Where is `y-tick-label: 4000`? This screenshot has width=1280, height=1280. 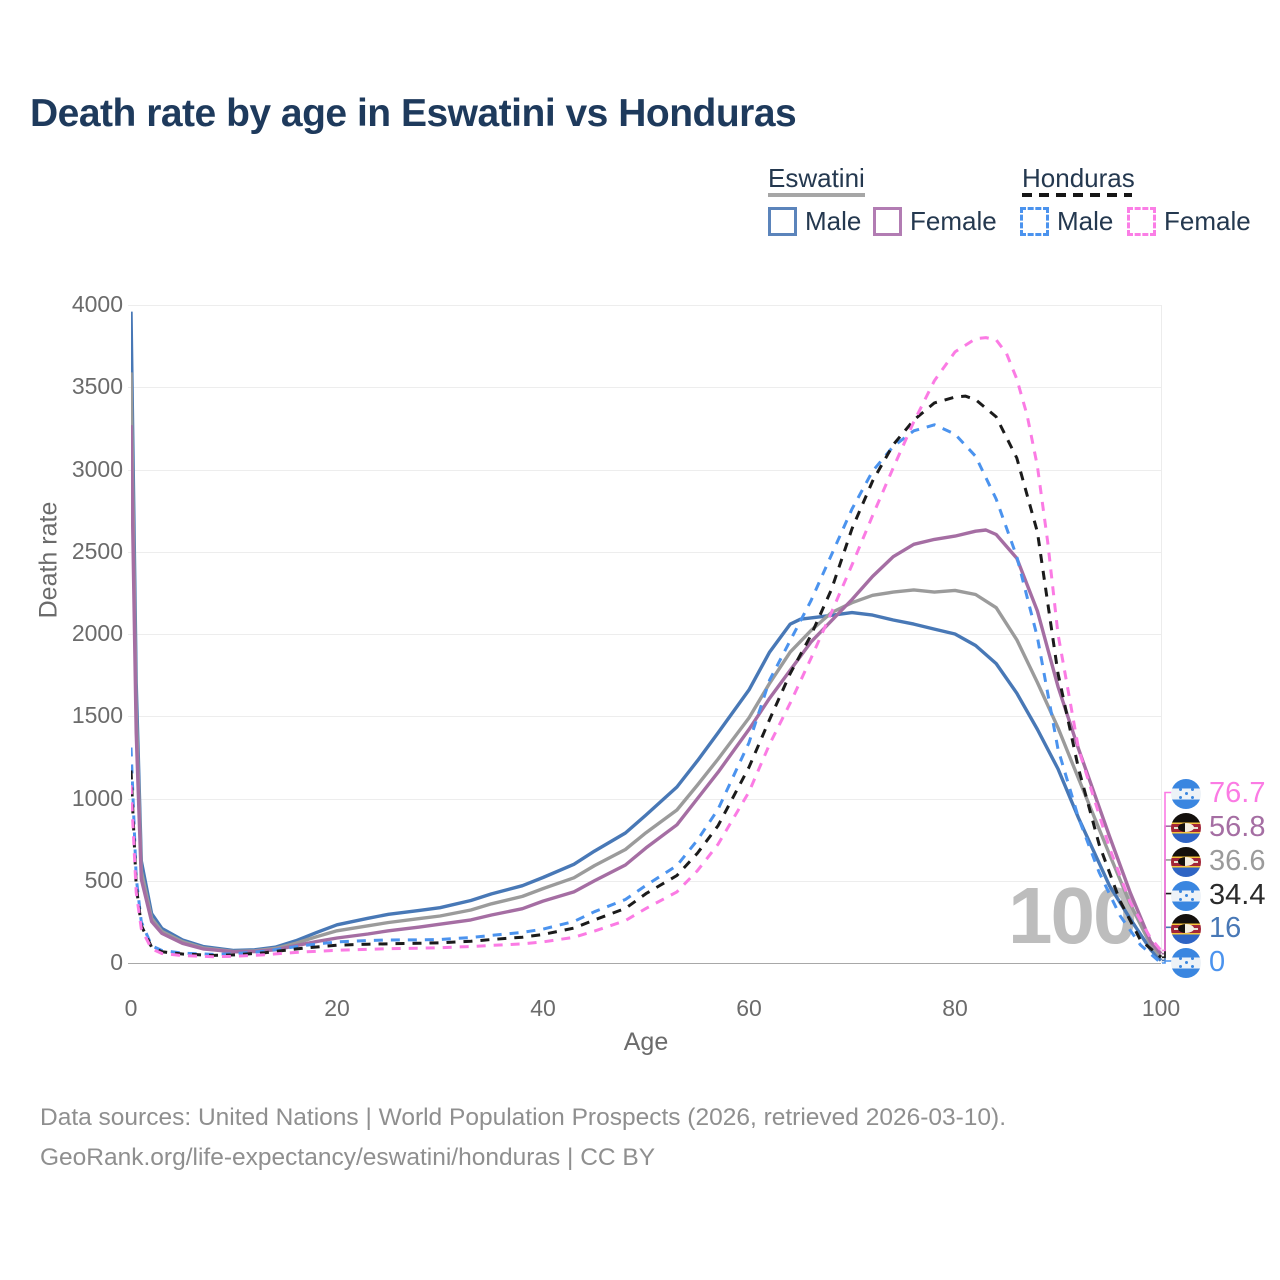 y-tick-label: 4000 is located at coordinates (97, 304).